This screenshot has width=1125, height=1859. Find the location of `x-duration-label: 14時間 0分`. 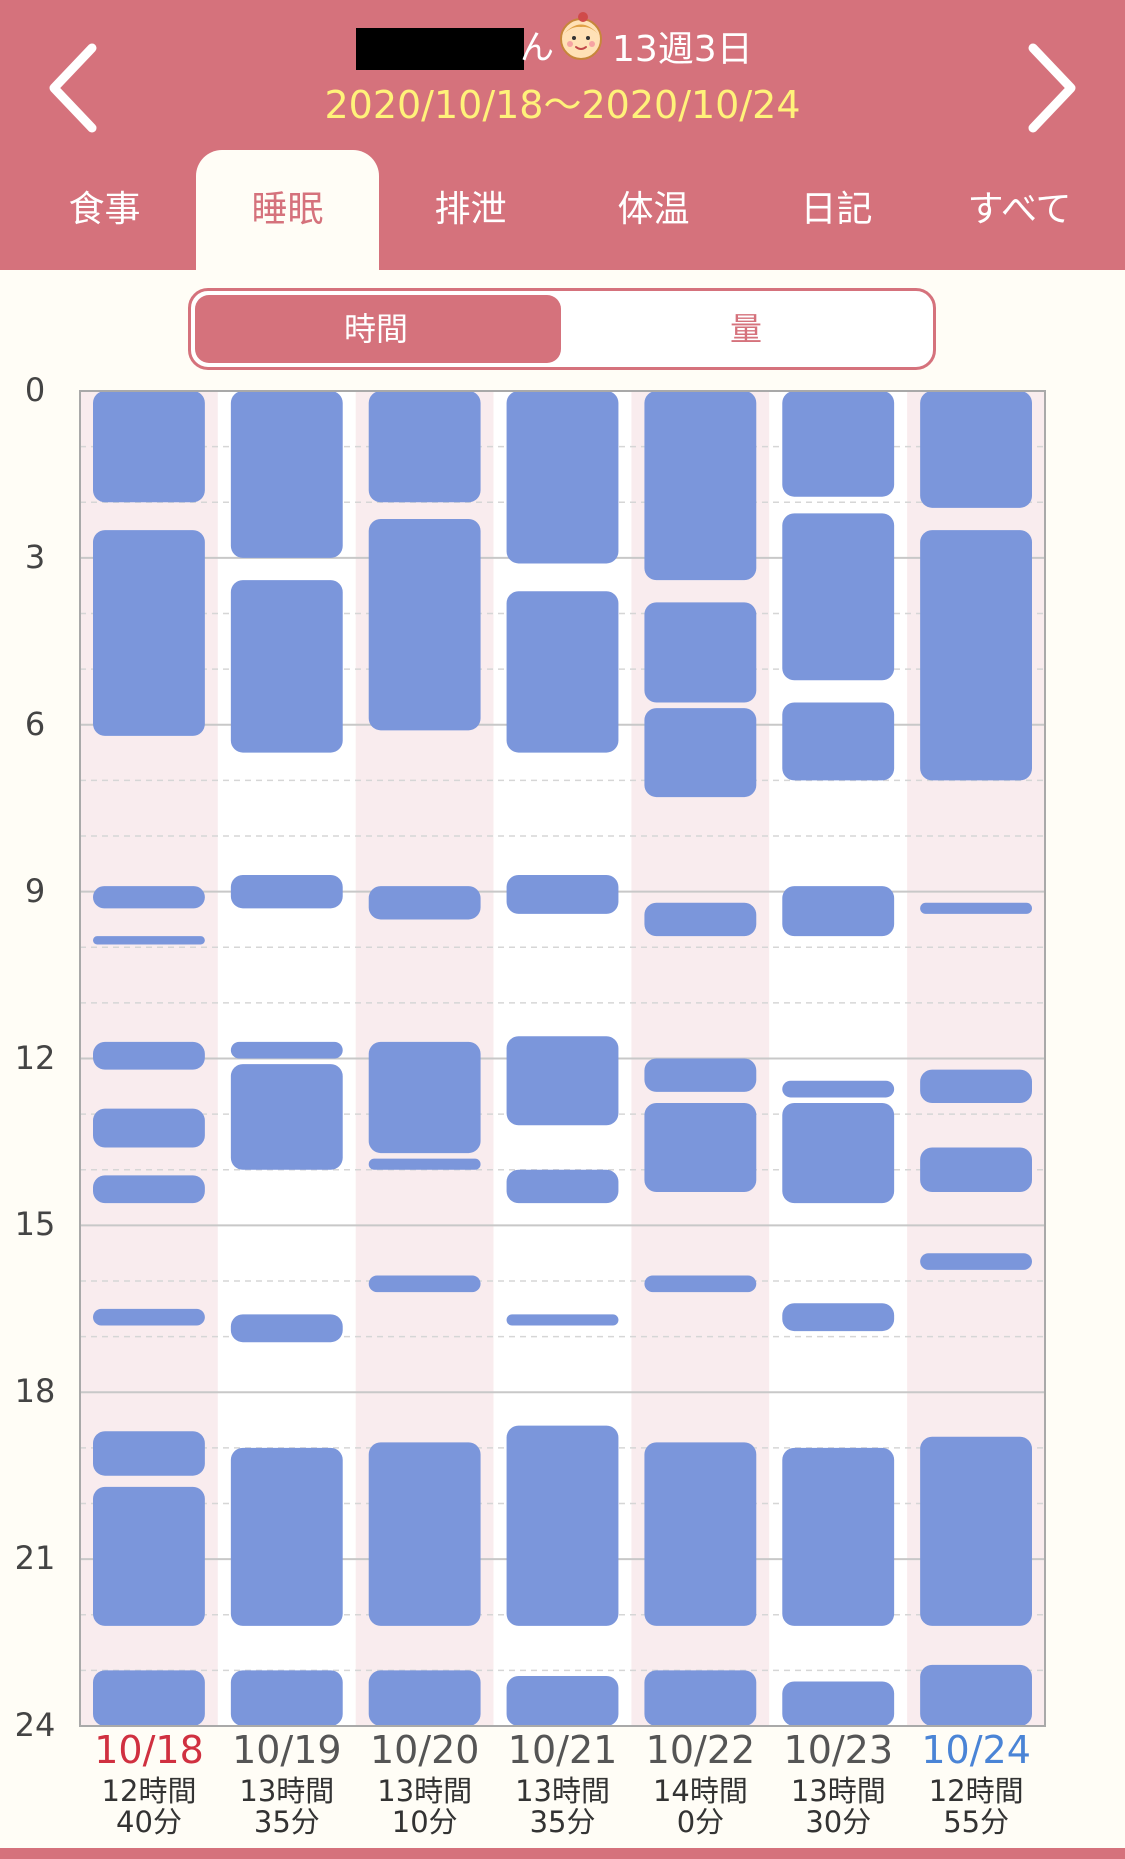

x-duration-label: 14時間 0分 is located at coordinates (700, 1807).